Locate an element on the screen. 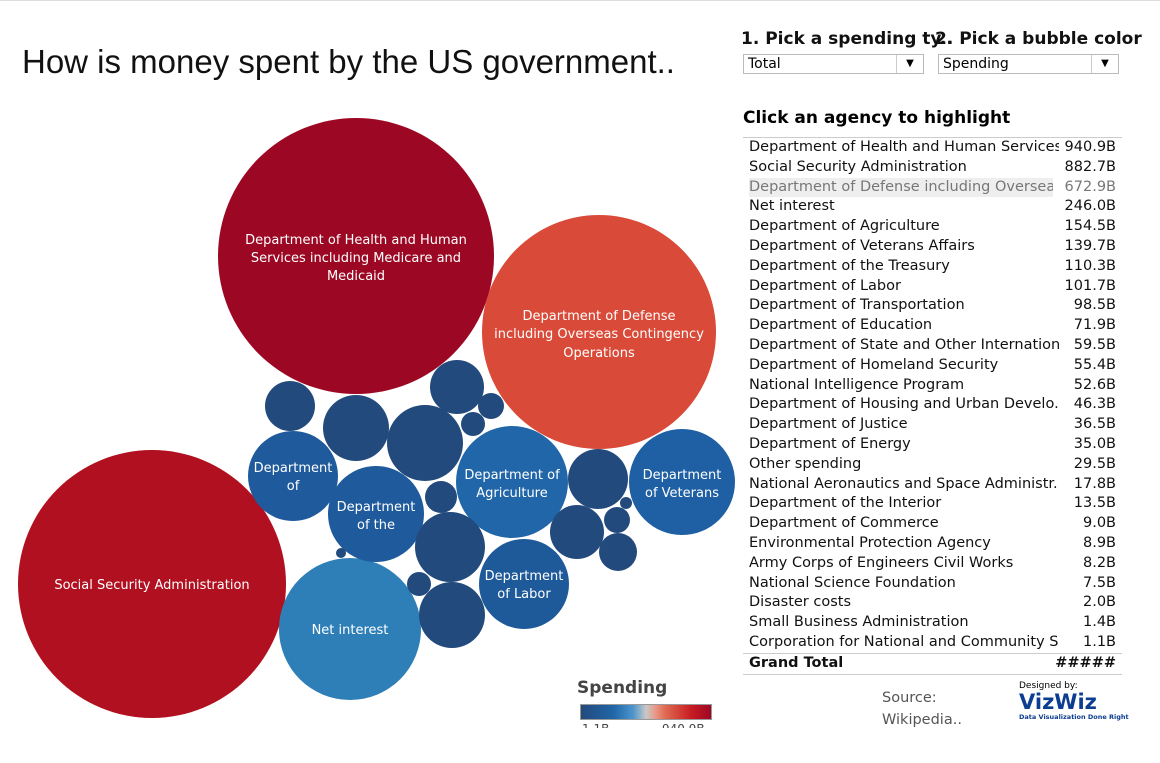  bubble-label: Net interest is located at coordinates (350, 630).